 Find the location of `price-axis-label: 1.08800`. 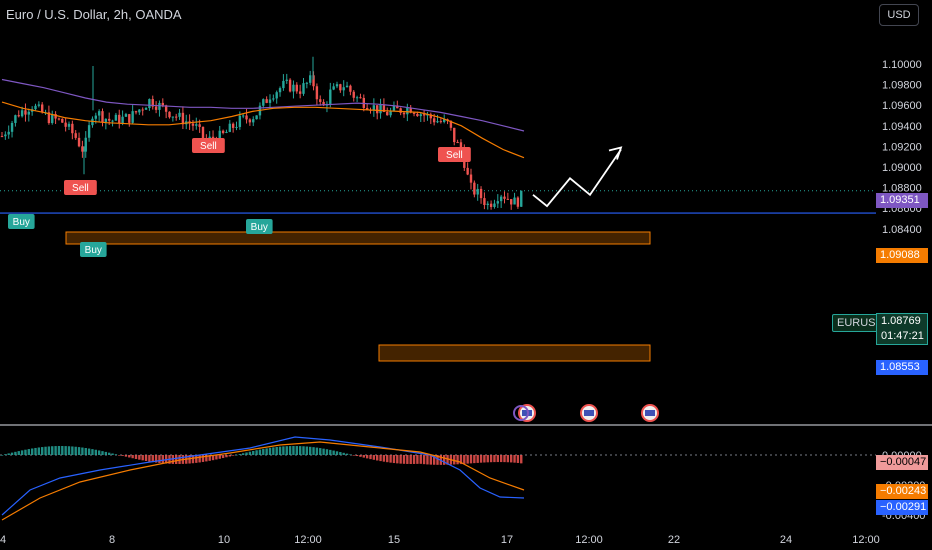

price-axis-label: 1.08800 is located at coordinates (902, 189).